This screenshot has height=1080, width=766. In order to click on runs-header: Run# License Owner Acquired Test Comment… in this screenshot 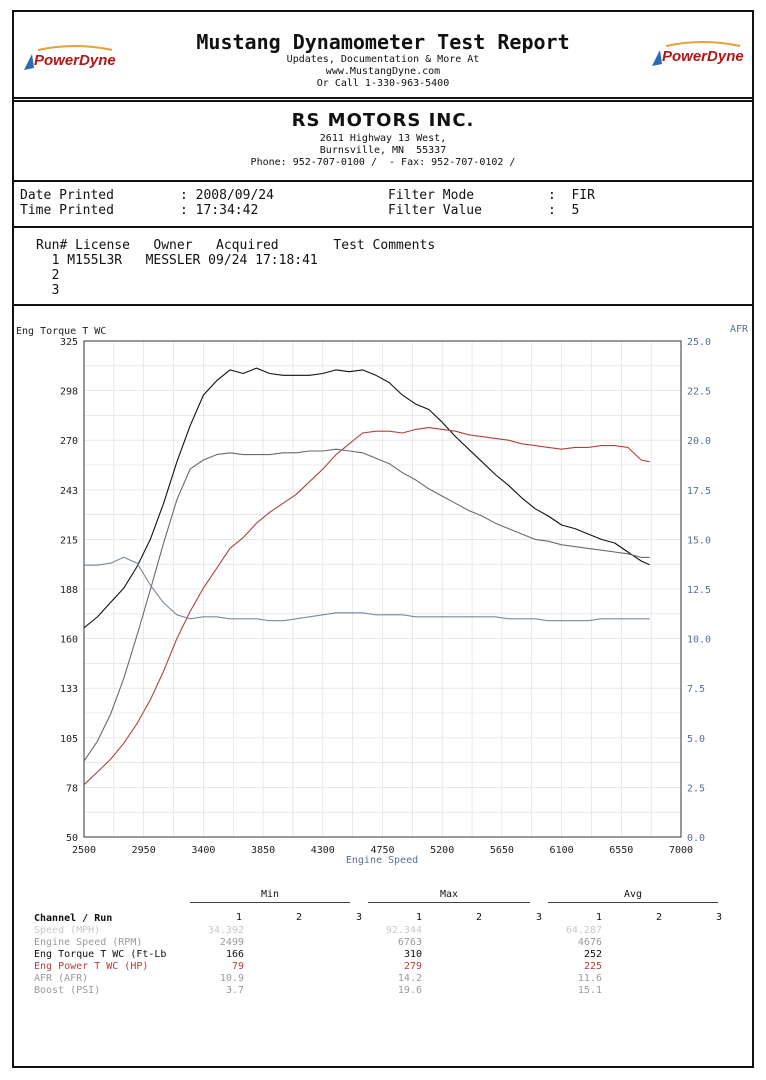, I will do `click(236, 245)`.